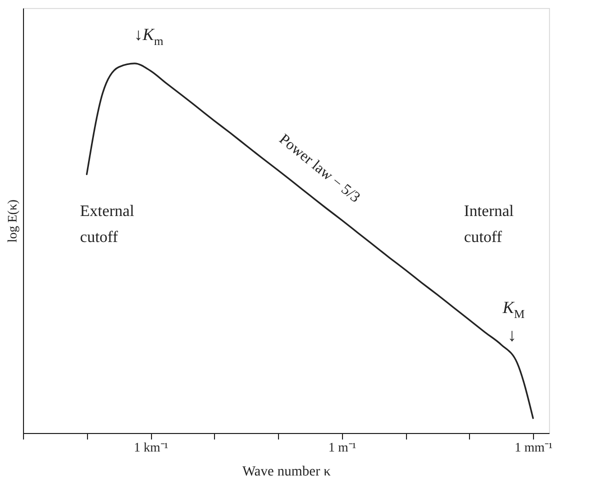 The image size is (591, 500). I want to click on y-axis-title: log E(κ), so click(12, 221).